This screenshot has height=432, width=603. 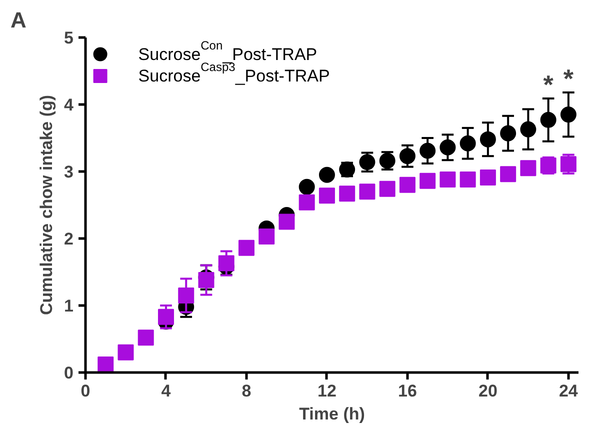 What do you see at coordinates (69, 38) in the screenshot?
I see `y-tick-label: 5` at bounding box center [69, 38].